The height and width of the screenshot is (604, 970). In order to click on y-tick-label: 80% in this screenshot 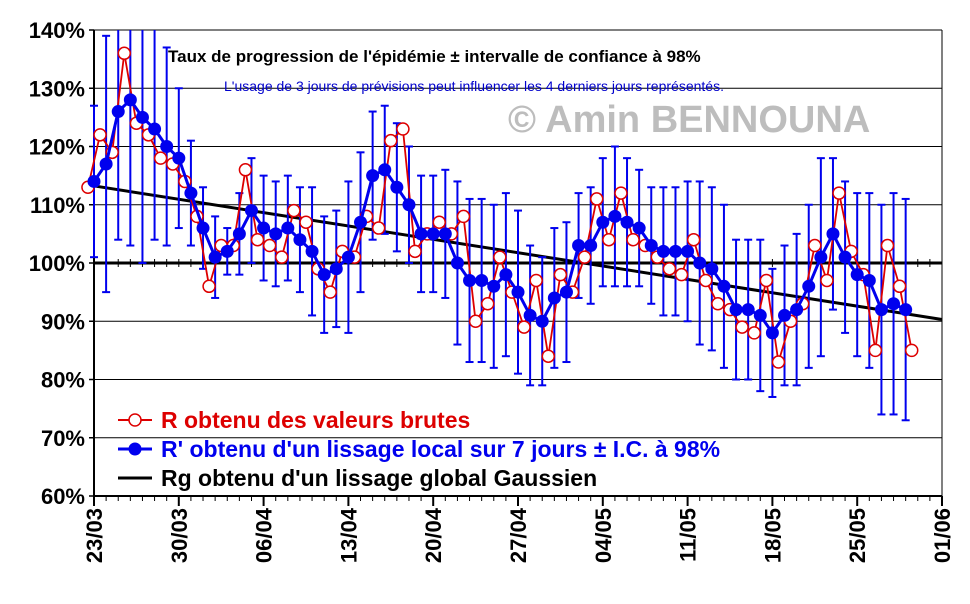, I will do `click(63, 380)`.